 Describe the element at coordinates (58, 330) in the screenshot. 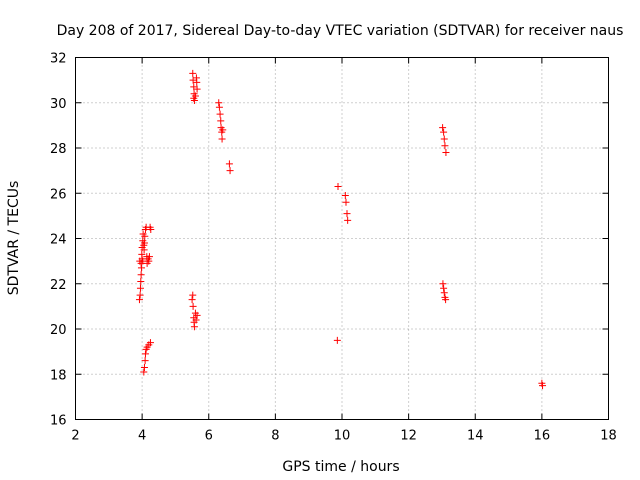

I see `y-tick-label: 20` at that location.